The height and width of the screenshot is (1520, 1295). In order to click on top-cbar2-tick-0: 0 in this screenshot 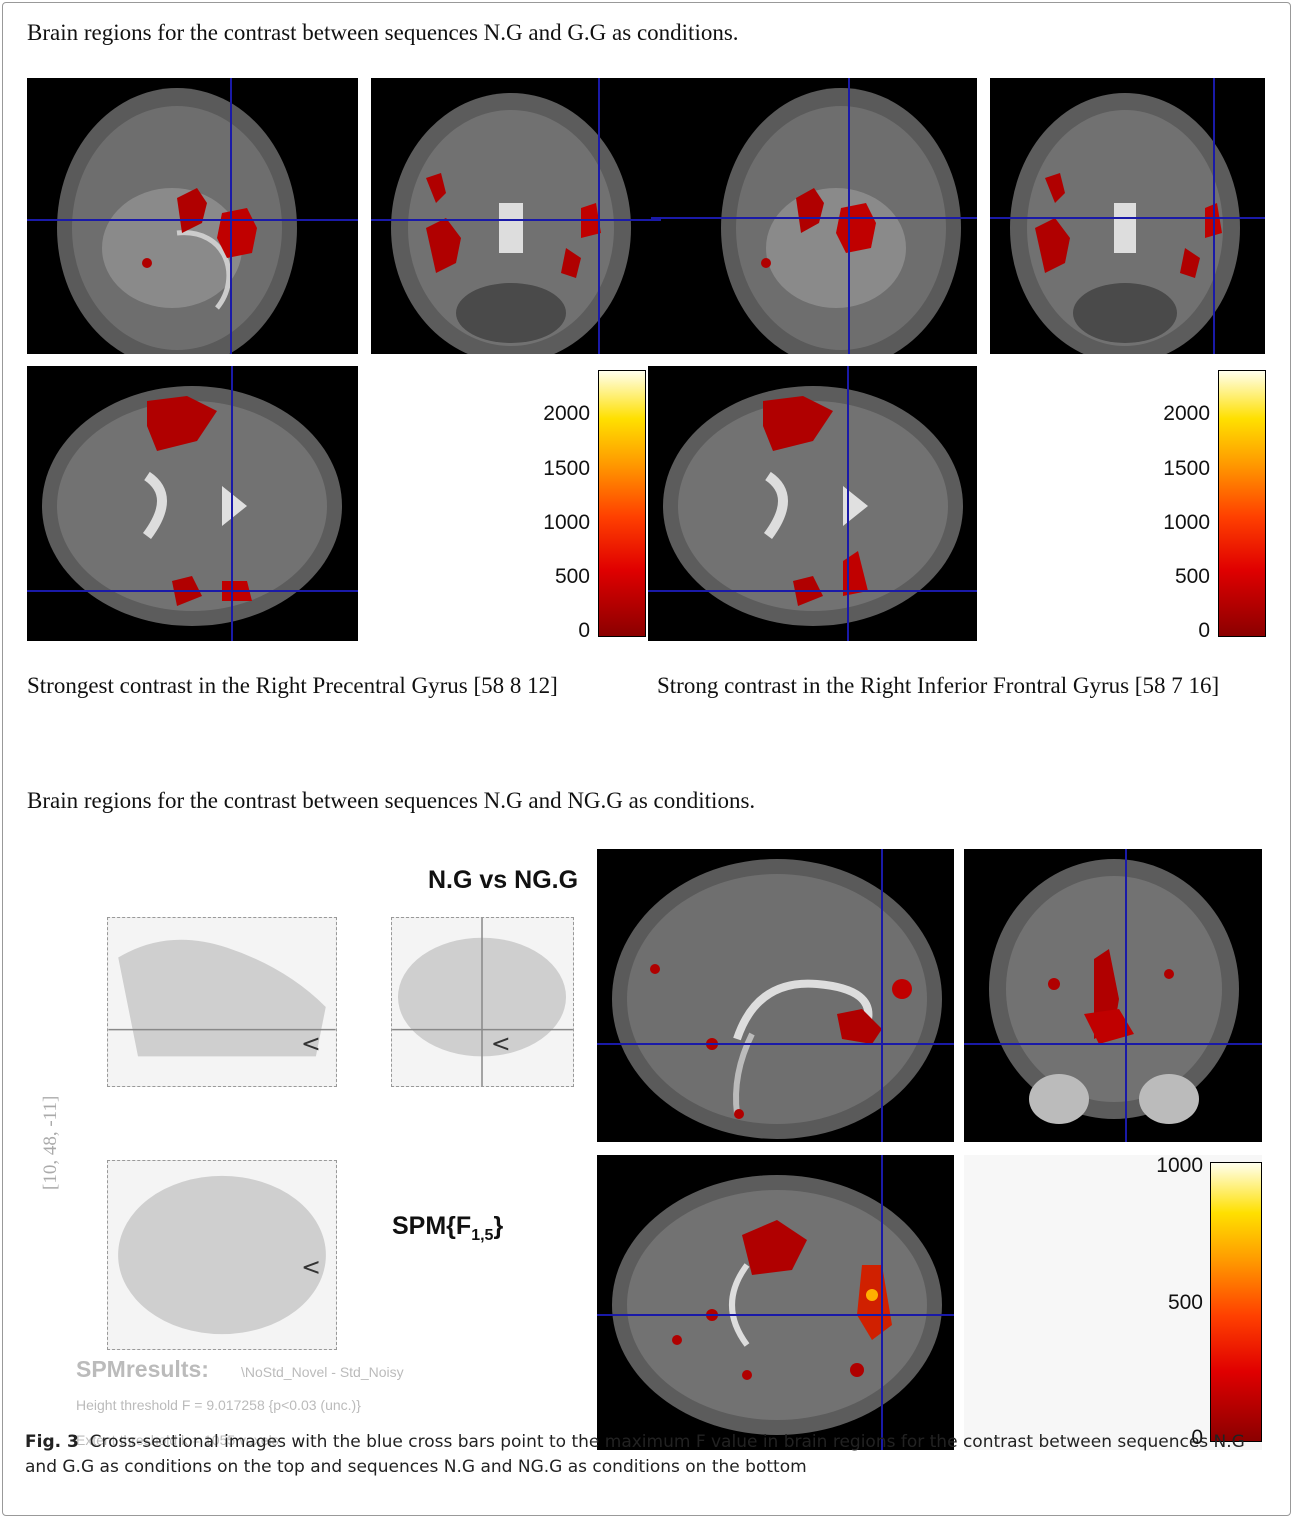, I will do `click(1204, 630)`.